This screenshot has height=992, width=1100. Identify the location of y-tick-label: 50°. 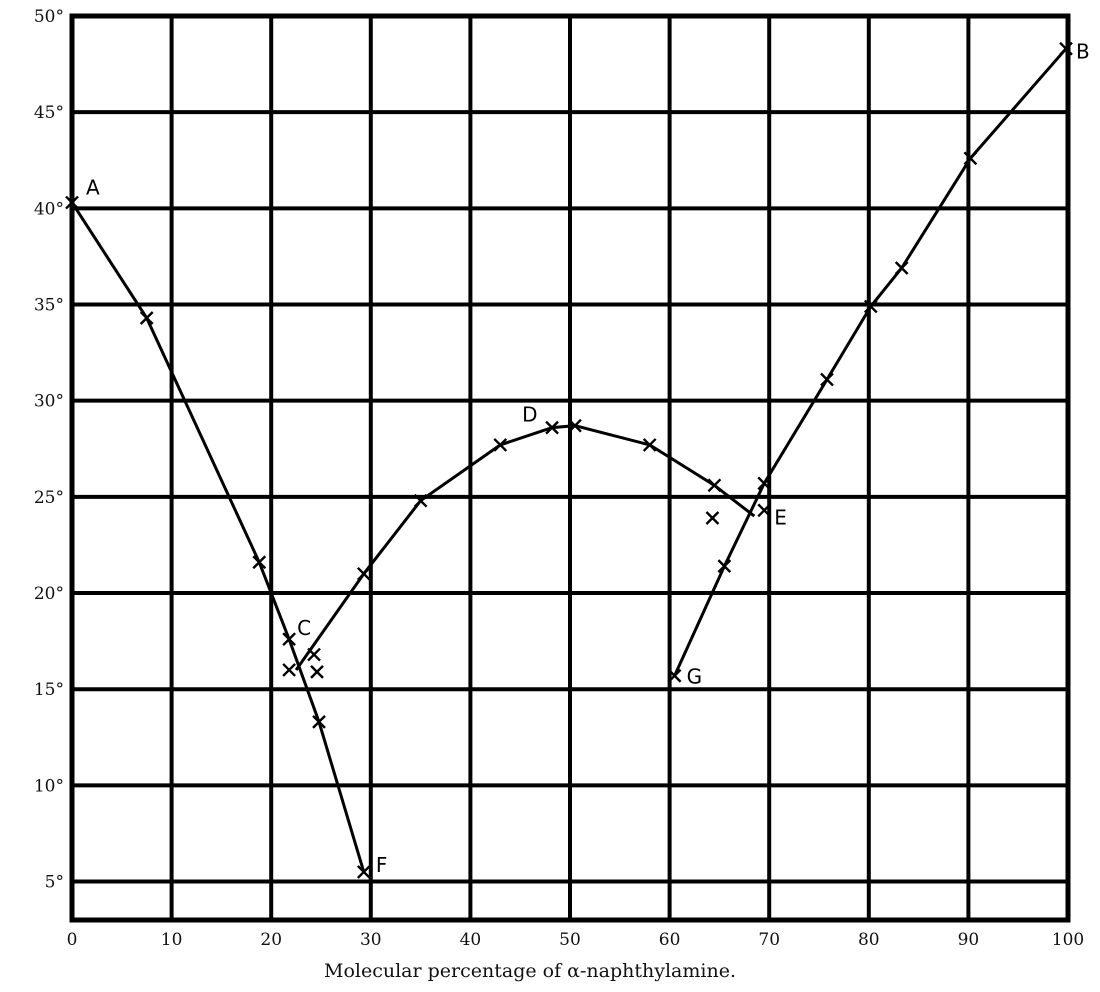
(49, 17).